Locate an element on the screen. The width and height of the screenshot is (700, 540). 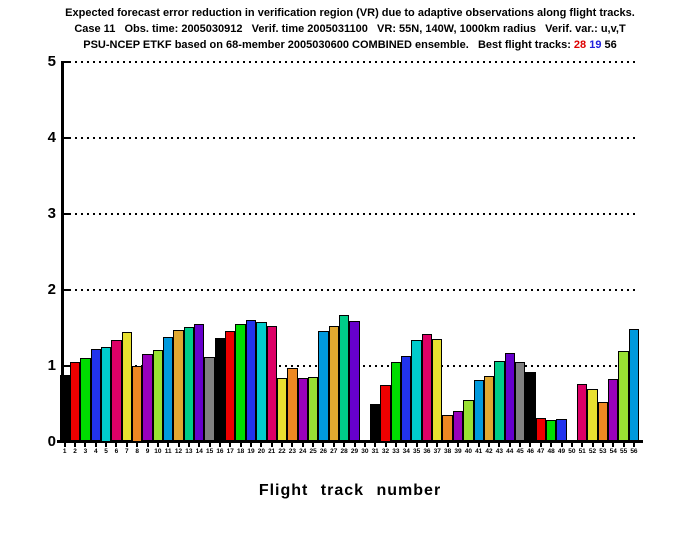
y-tick-label-1: 1 is located at coordinates (51, 365).